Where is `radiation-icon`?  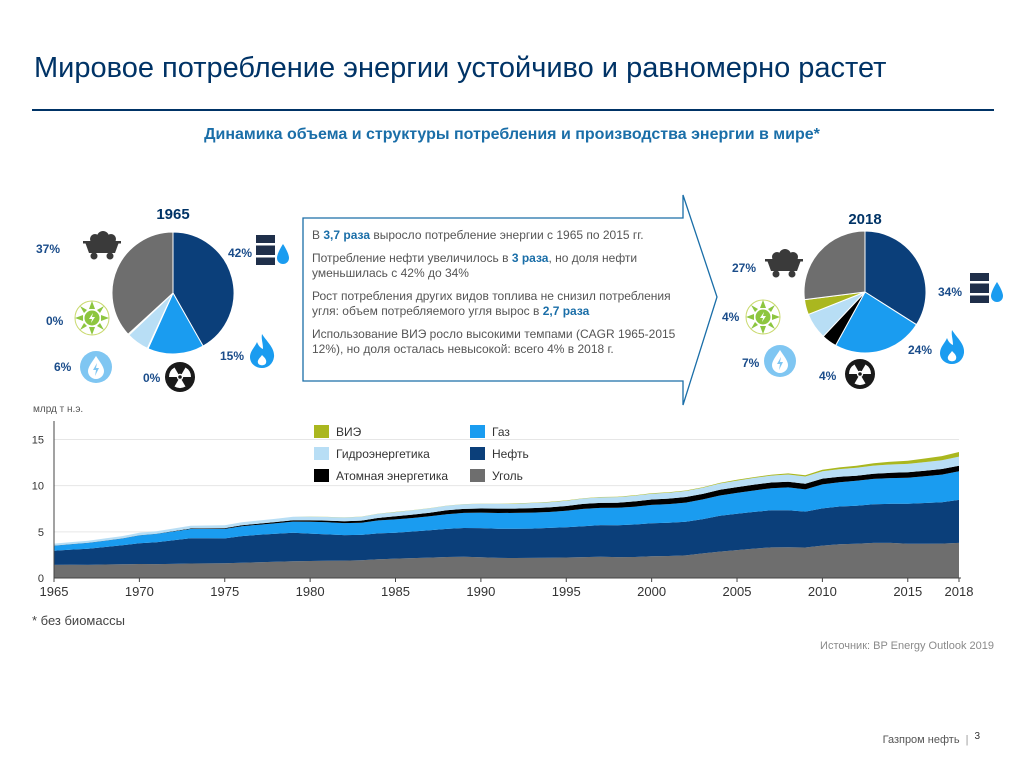 radiation-icon is located at coordinates (180, 377).